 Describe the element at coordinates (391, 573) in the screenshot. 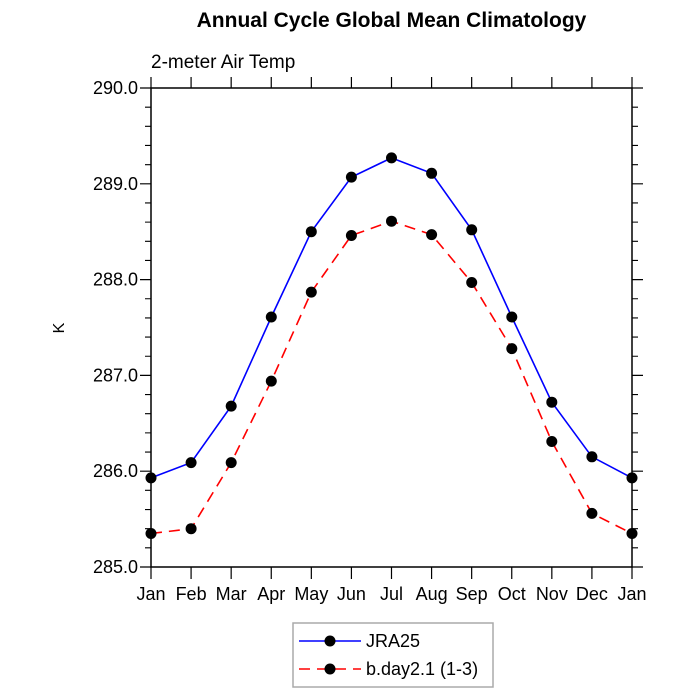

I see `x-ticks-bottom` at that location.